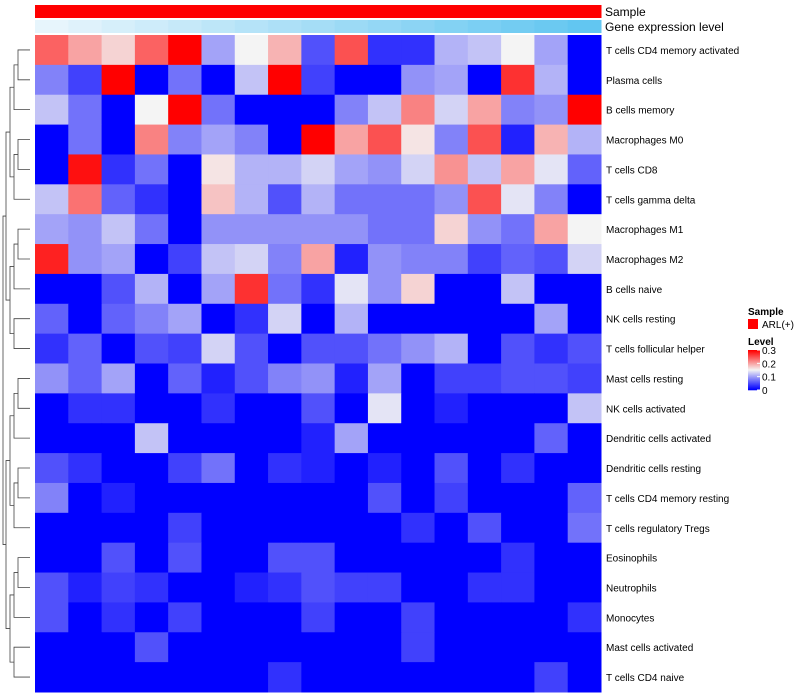  What do you see at coordinates (651, 200) in the screenshot?
I see `row-label: T cells gamma delta` at bounding box center [651, 200].